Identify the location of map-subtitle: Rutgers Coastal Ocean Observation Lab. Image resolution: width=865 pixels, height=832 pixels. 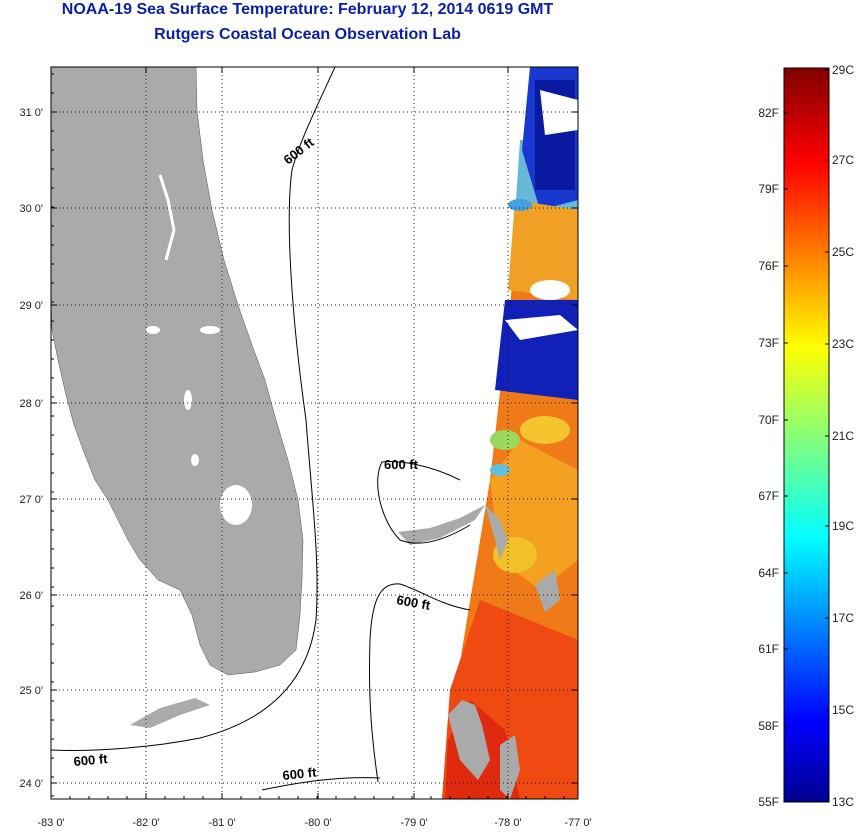
(307, 34).